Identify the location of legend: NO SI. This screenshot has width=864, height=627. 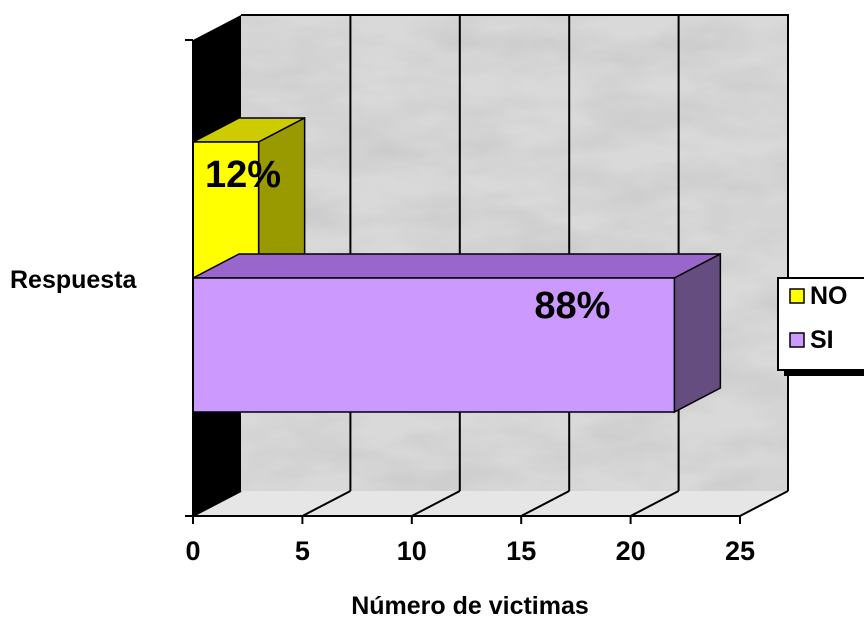
(820, 326).